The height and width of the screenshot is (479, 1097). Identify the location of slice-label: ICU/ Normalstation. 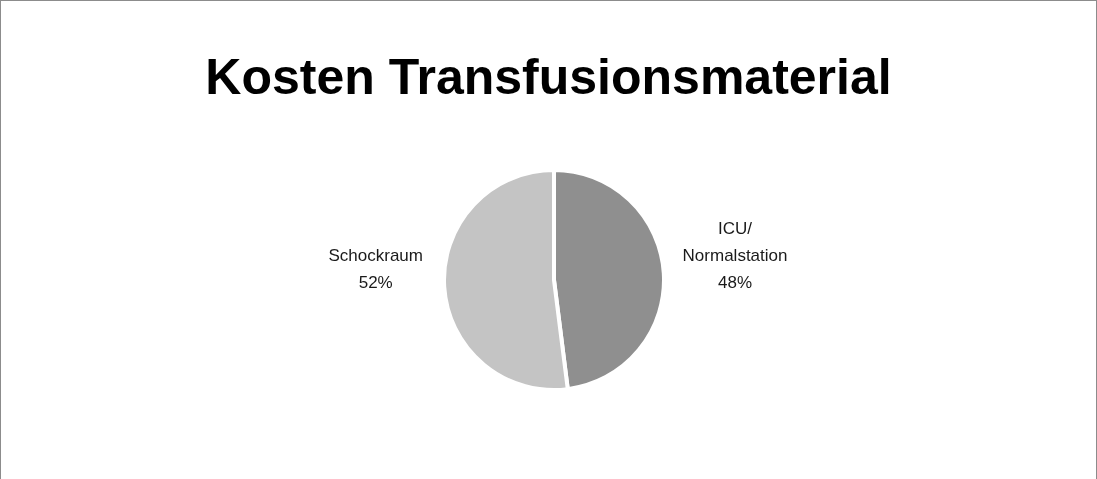
(735, 242).